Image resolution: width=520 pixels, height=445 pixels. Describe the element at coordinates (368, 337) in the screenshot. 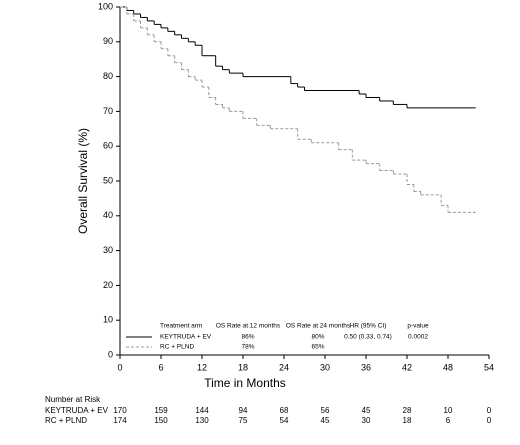

I see `legend-cell: 0.50 (0.33, 0.74)` at that location.